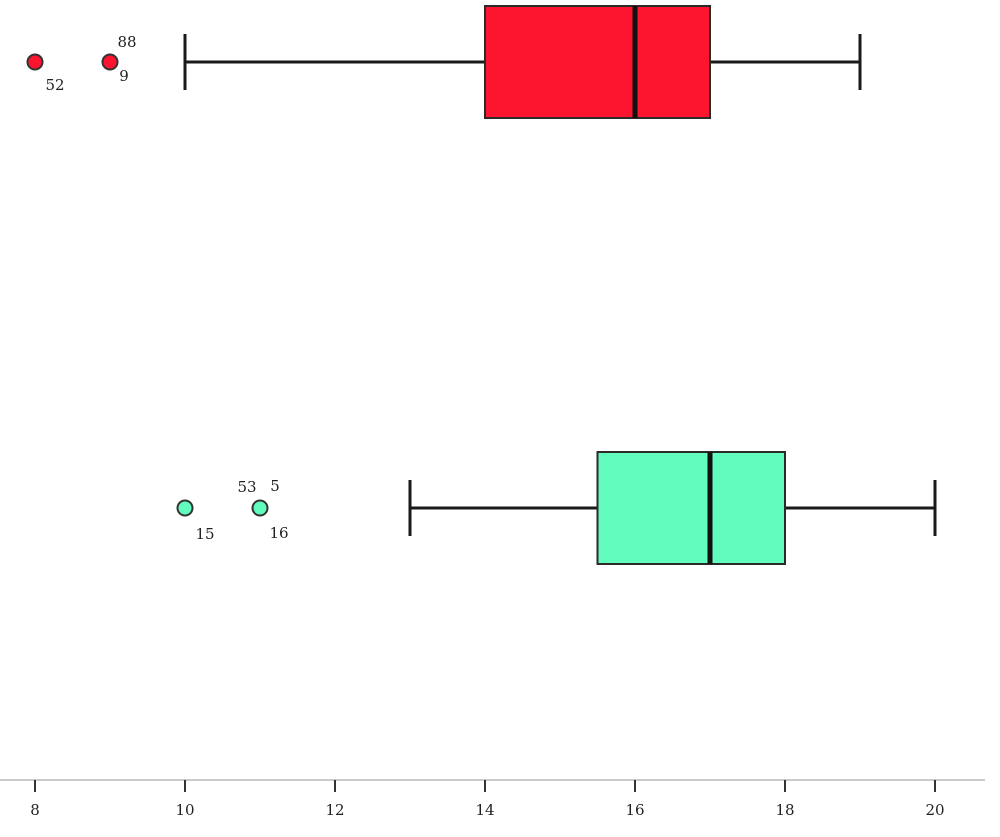 This screenshot has width=1000, height=837. What do you see at coordinates (246, 487) in the screenshot?
I see `outlier-label: 53` at bounding box center [246, 487].